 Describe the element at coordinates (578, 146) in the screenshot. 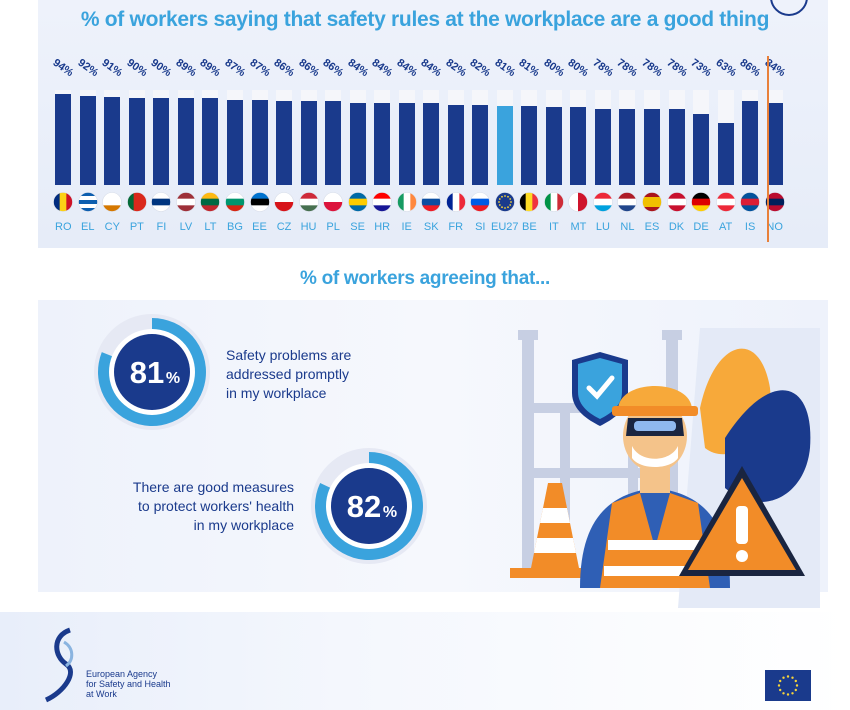

I see `bar-mt` at that location.